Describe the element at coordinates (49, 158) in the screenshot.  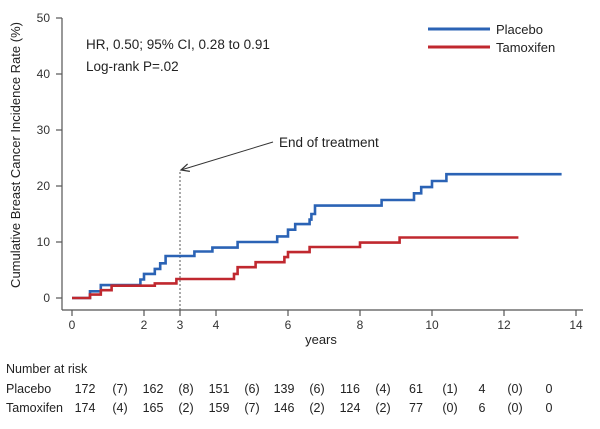
I see `y-axis-ticks: 0 10 20 30 40 50` at that location.